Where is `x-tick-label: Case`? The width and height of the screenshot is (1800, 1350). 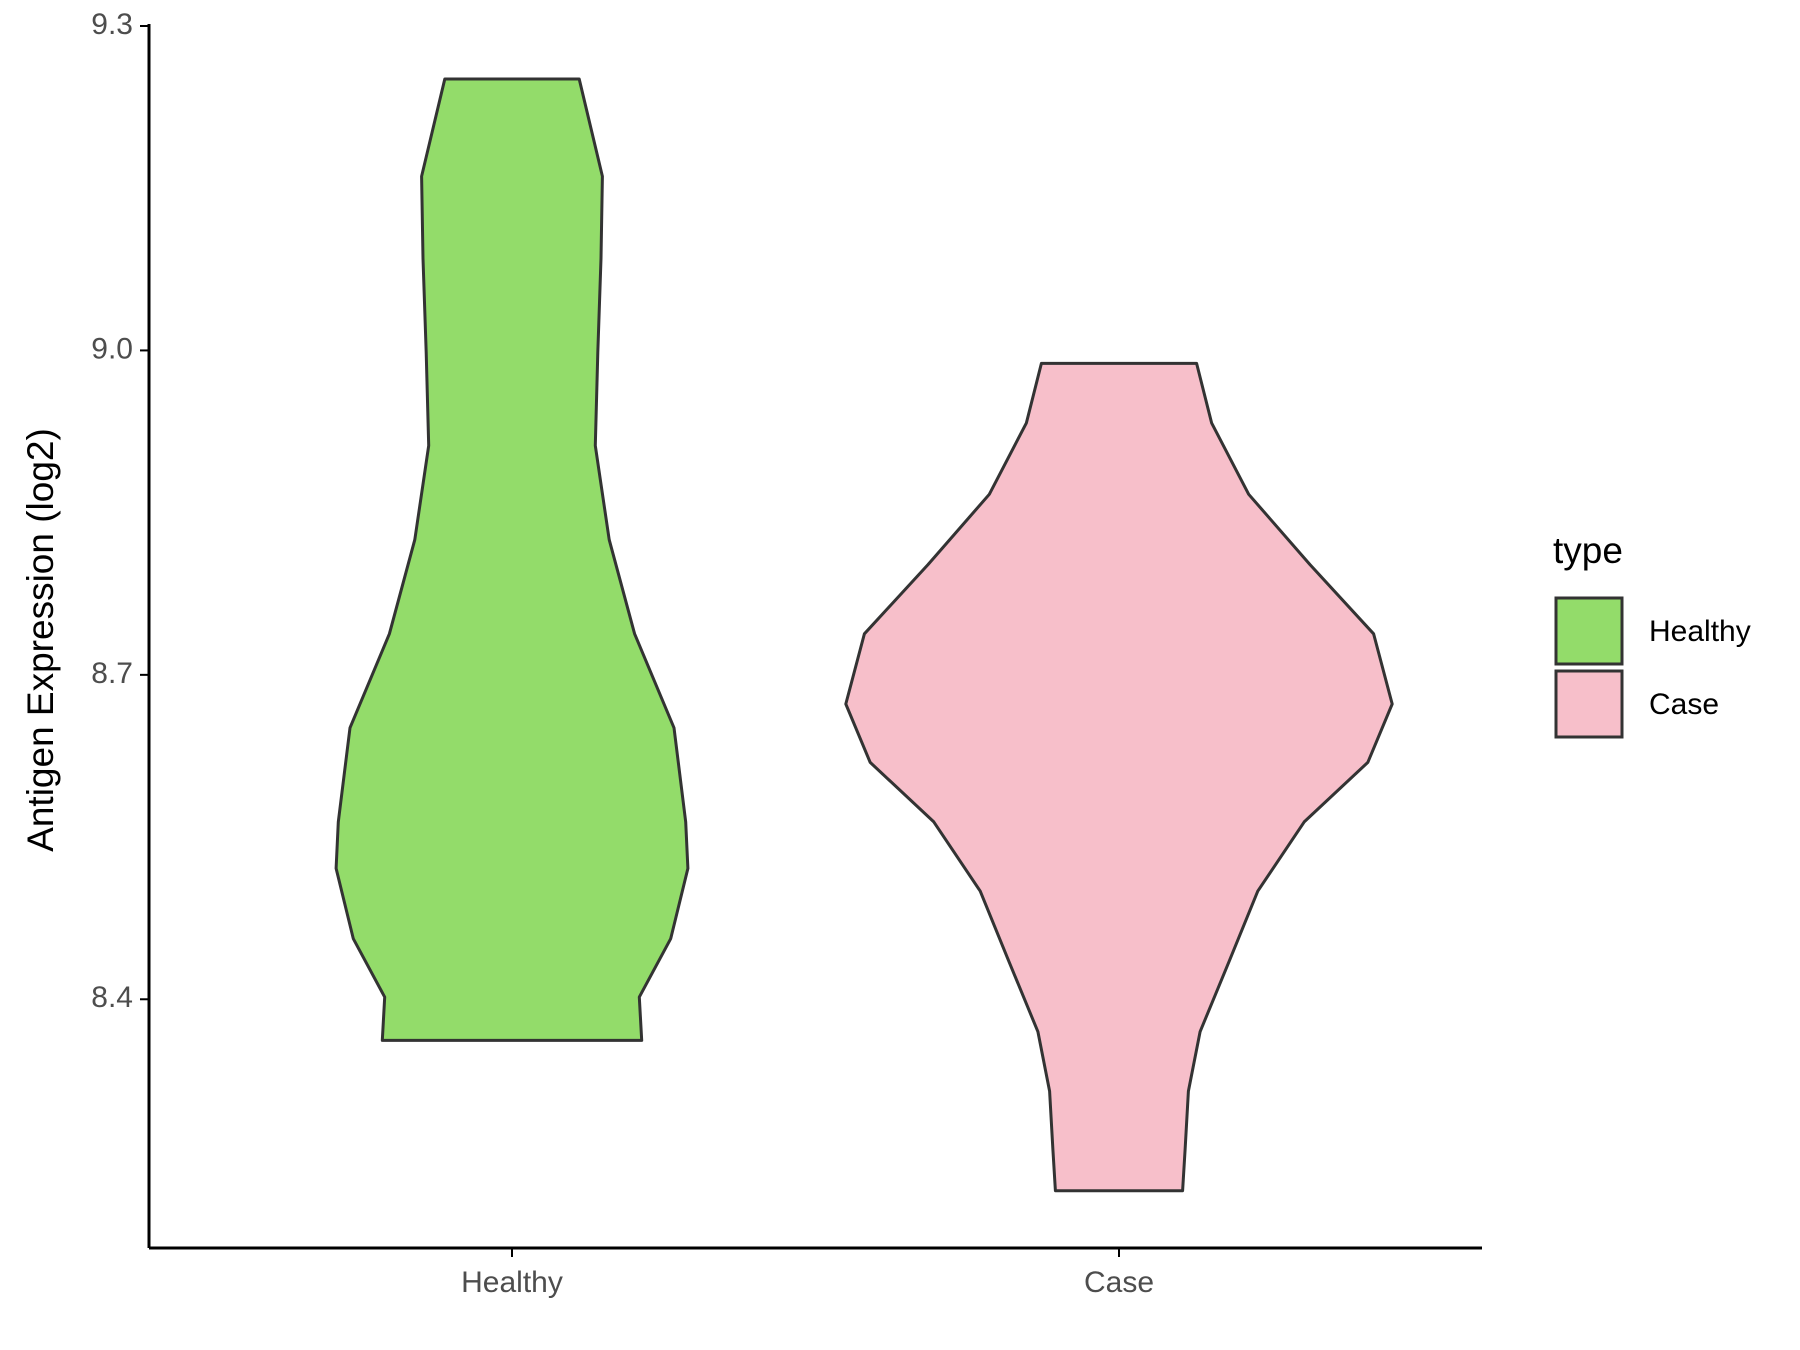 x-tick-label: Case is located at coordinates (1119, 1282).